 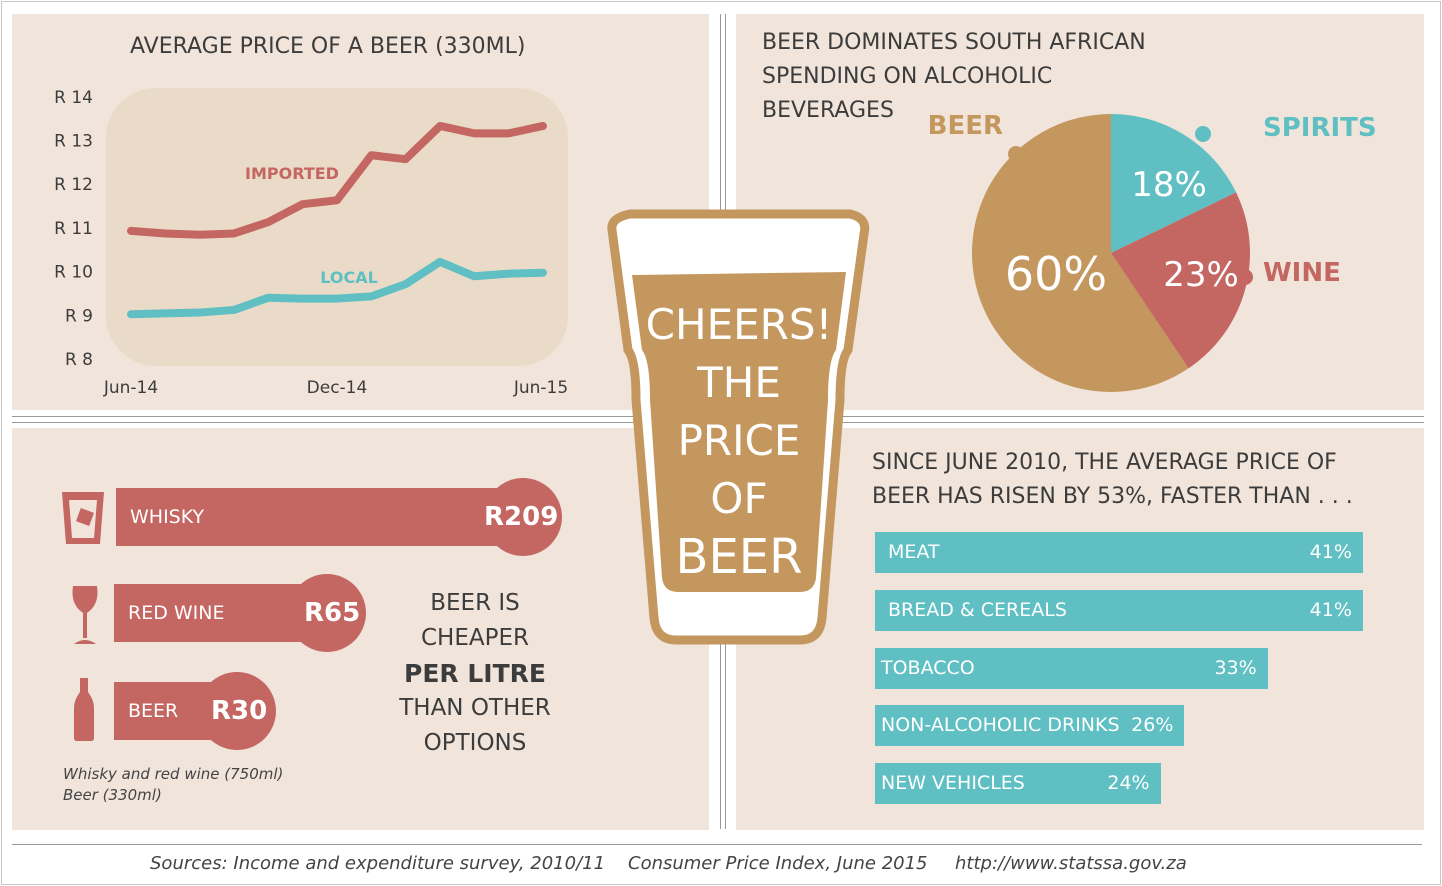 What do you see at coordinates (739, 324) in the screenshot?
I see `glass-line: CHEERS!` at bounding box center [739, 324].